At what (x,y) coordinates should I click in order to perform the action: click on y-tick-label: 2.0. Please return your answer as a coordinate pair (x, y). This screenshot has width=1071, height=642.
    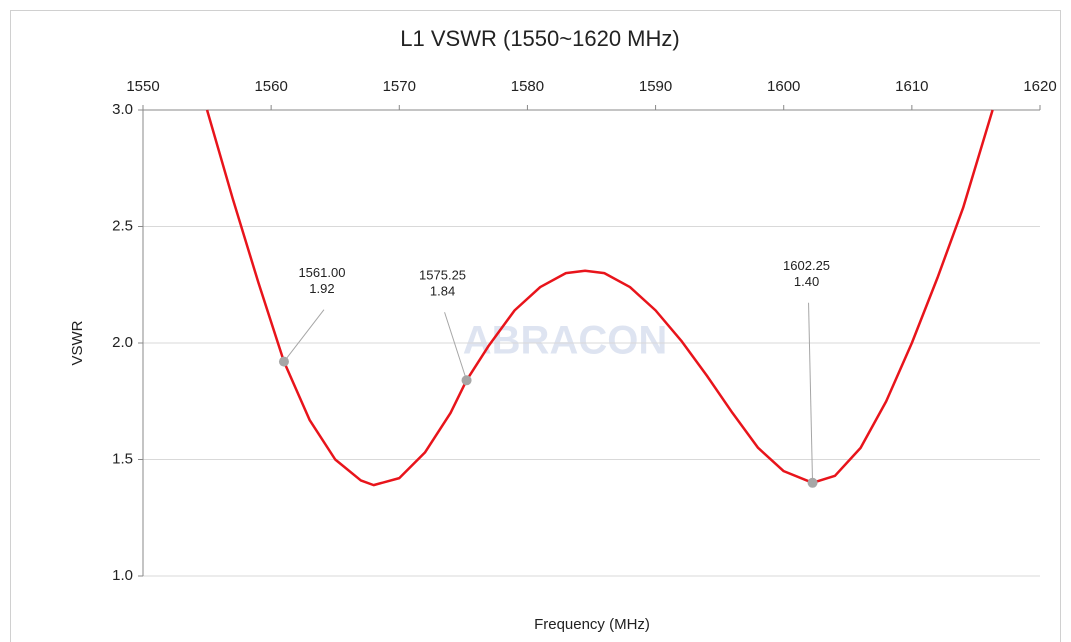
    Looking at the image, I should click on (122, 342).